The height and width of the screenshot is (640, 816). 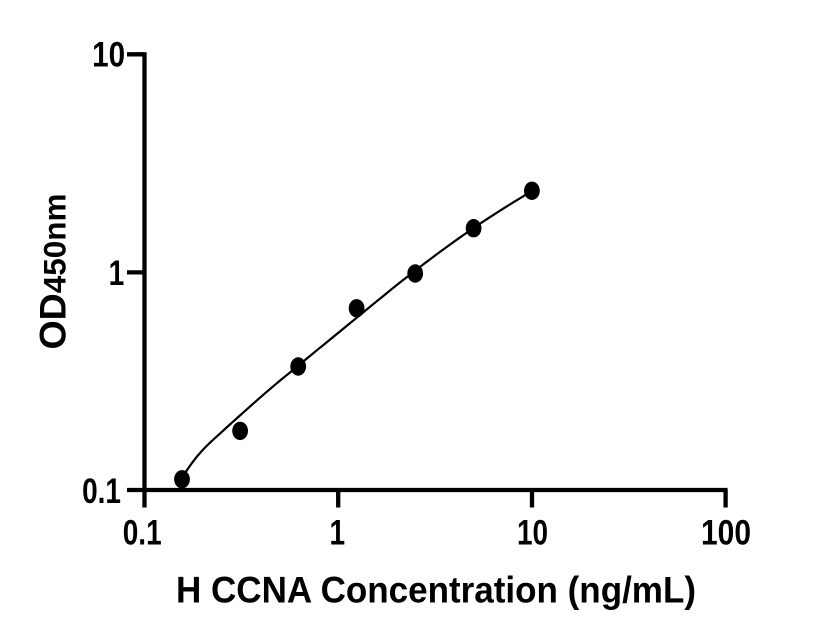 I want to click on svg-text: H CCNA Concentration (ng/mL), so click(x=436, y=589).